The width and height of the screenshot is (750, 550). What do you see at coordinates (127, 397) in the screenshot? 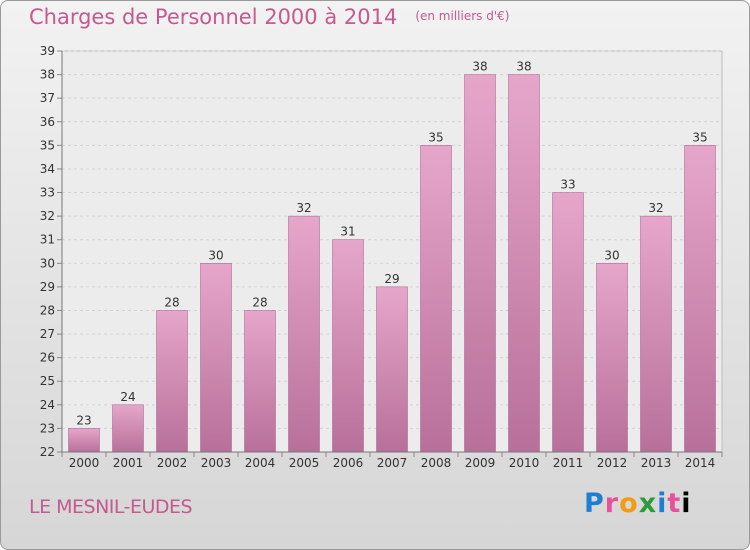
I see `bar-value-label: 24` at bounding box center [127, 397].